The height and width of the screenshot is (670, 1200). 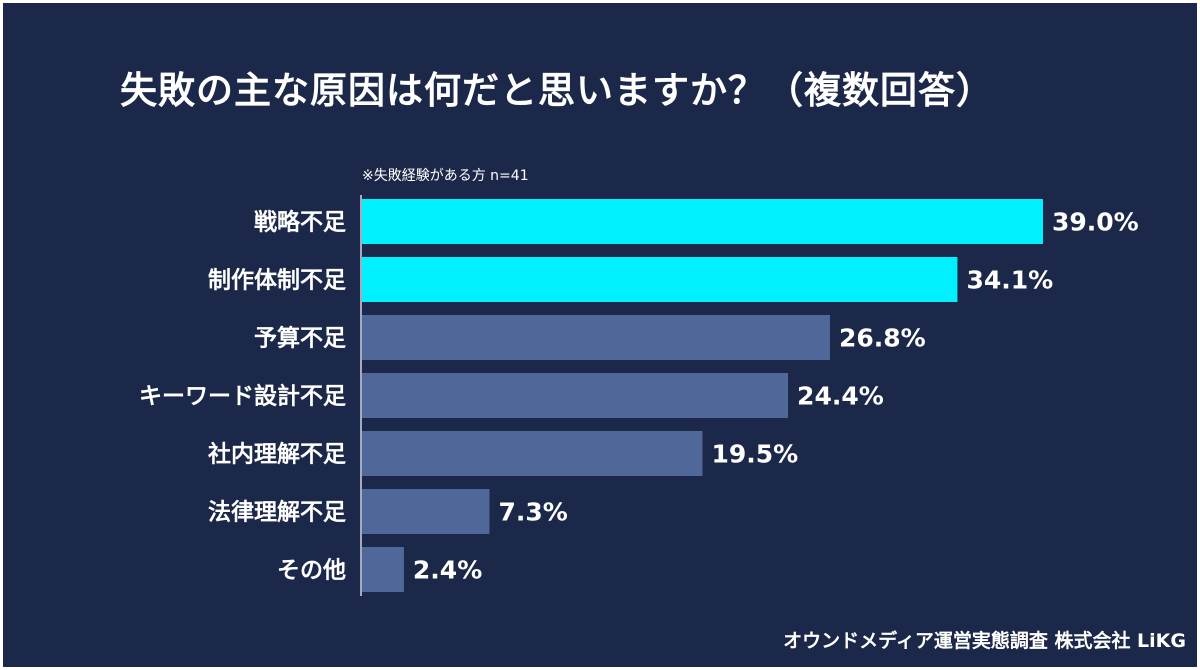 I want to click on category-label-4: キーワード設計不足, so click(x=242, y=396).